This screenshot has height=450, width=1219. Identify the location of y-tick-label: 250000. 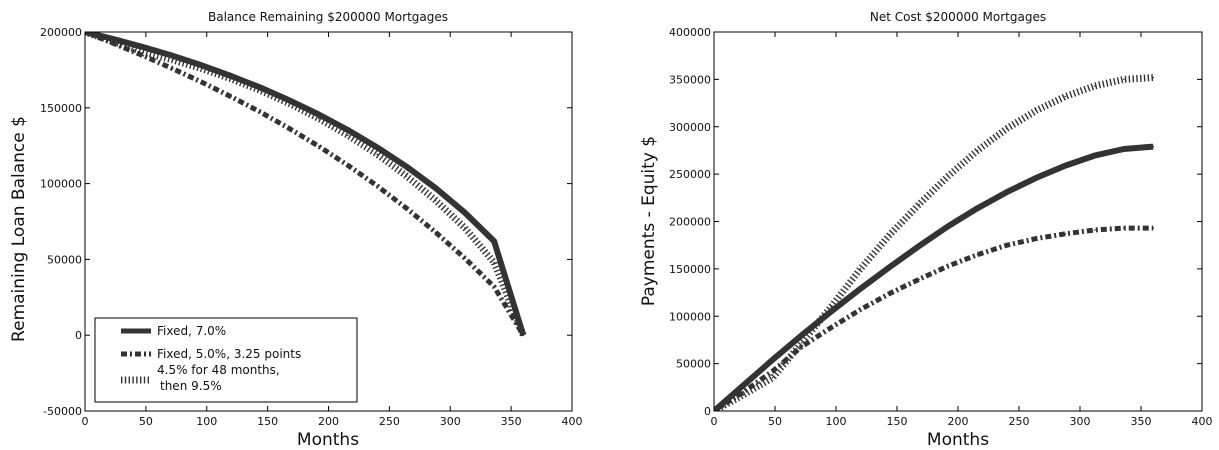
(690, 174).